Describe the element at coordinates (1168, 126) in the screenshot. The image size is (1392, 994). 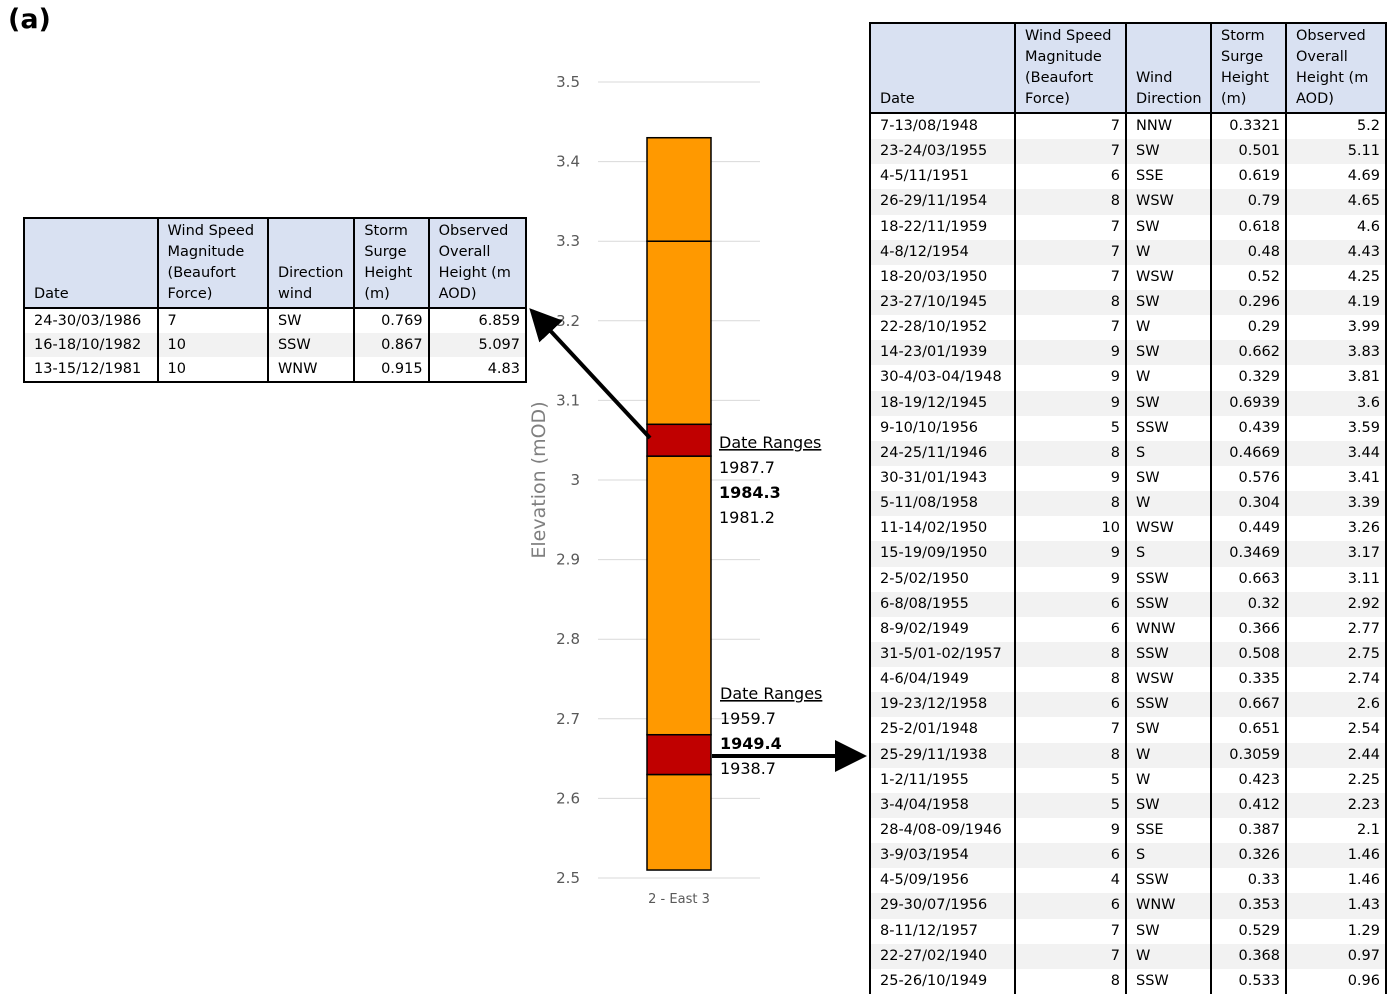
I see `cell-direction: NNW` at that location.